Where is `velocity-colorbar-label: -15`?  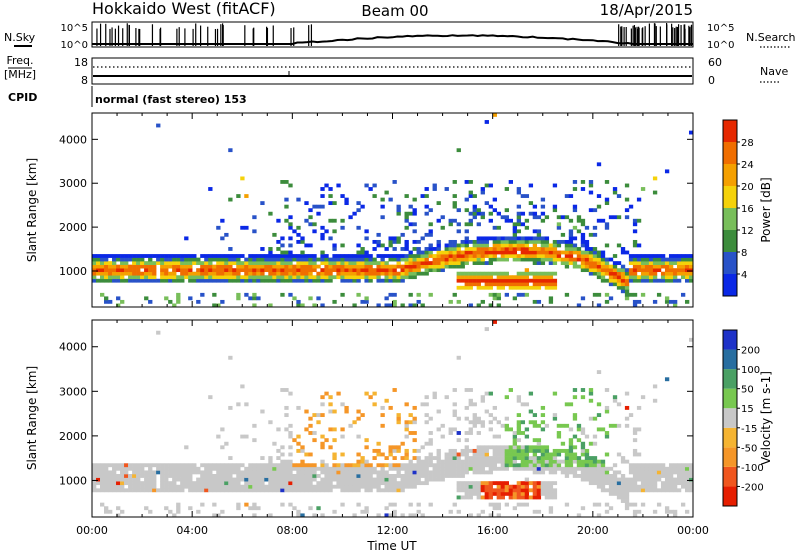 velocity-colorbar-label: -15 is located at coordinates (749, 429).